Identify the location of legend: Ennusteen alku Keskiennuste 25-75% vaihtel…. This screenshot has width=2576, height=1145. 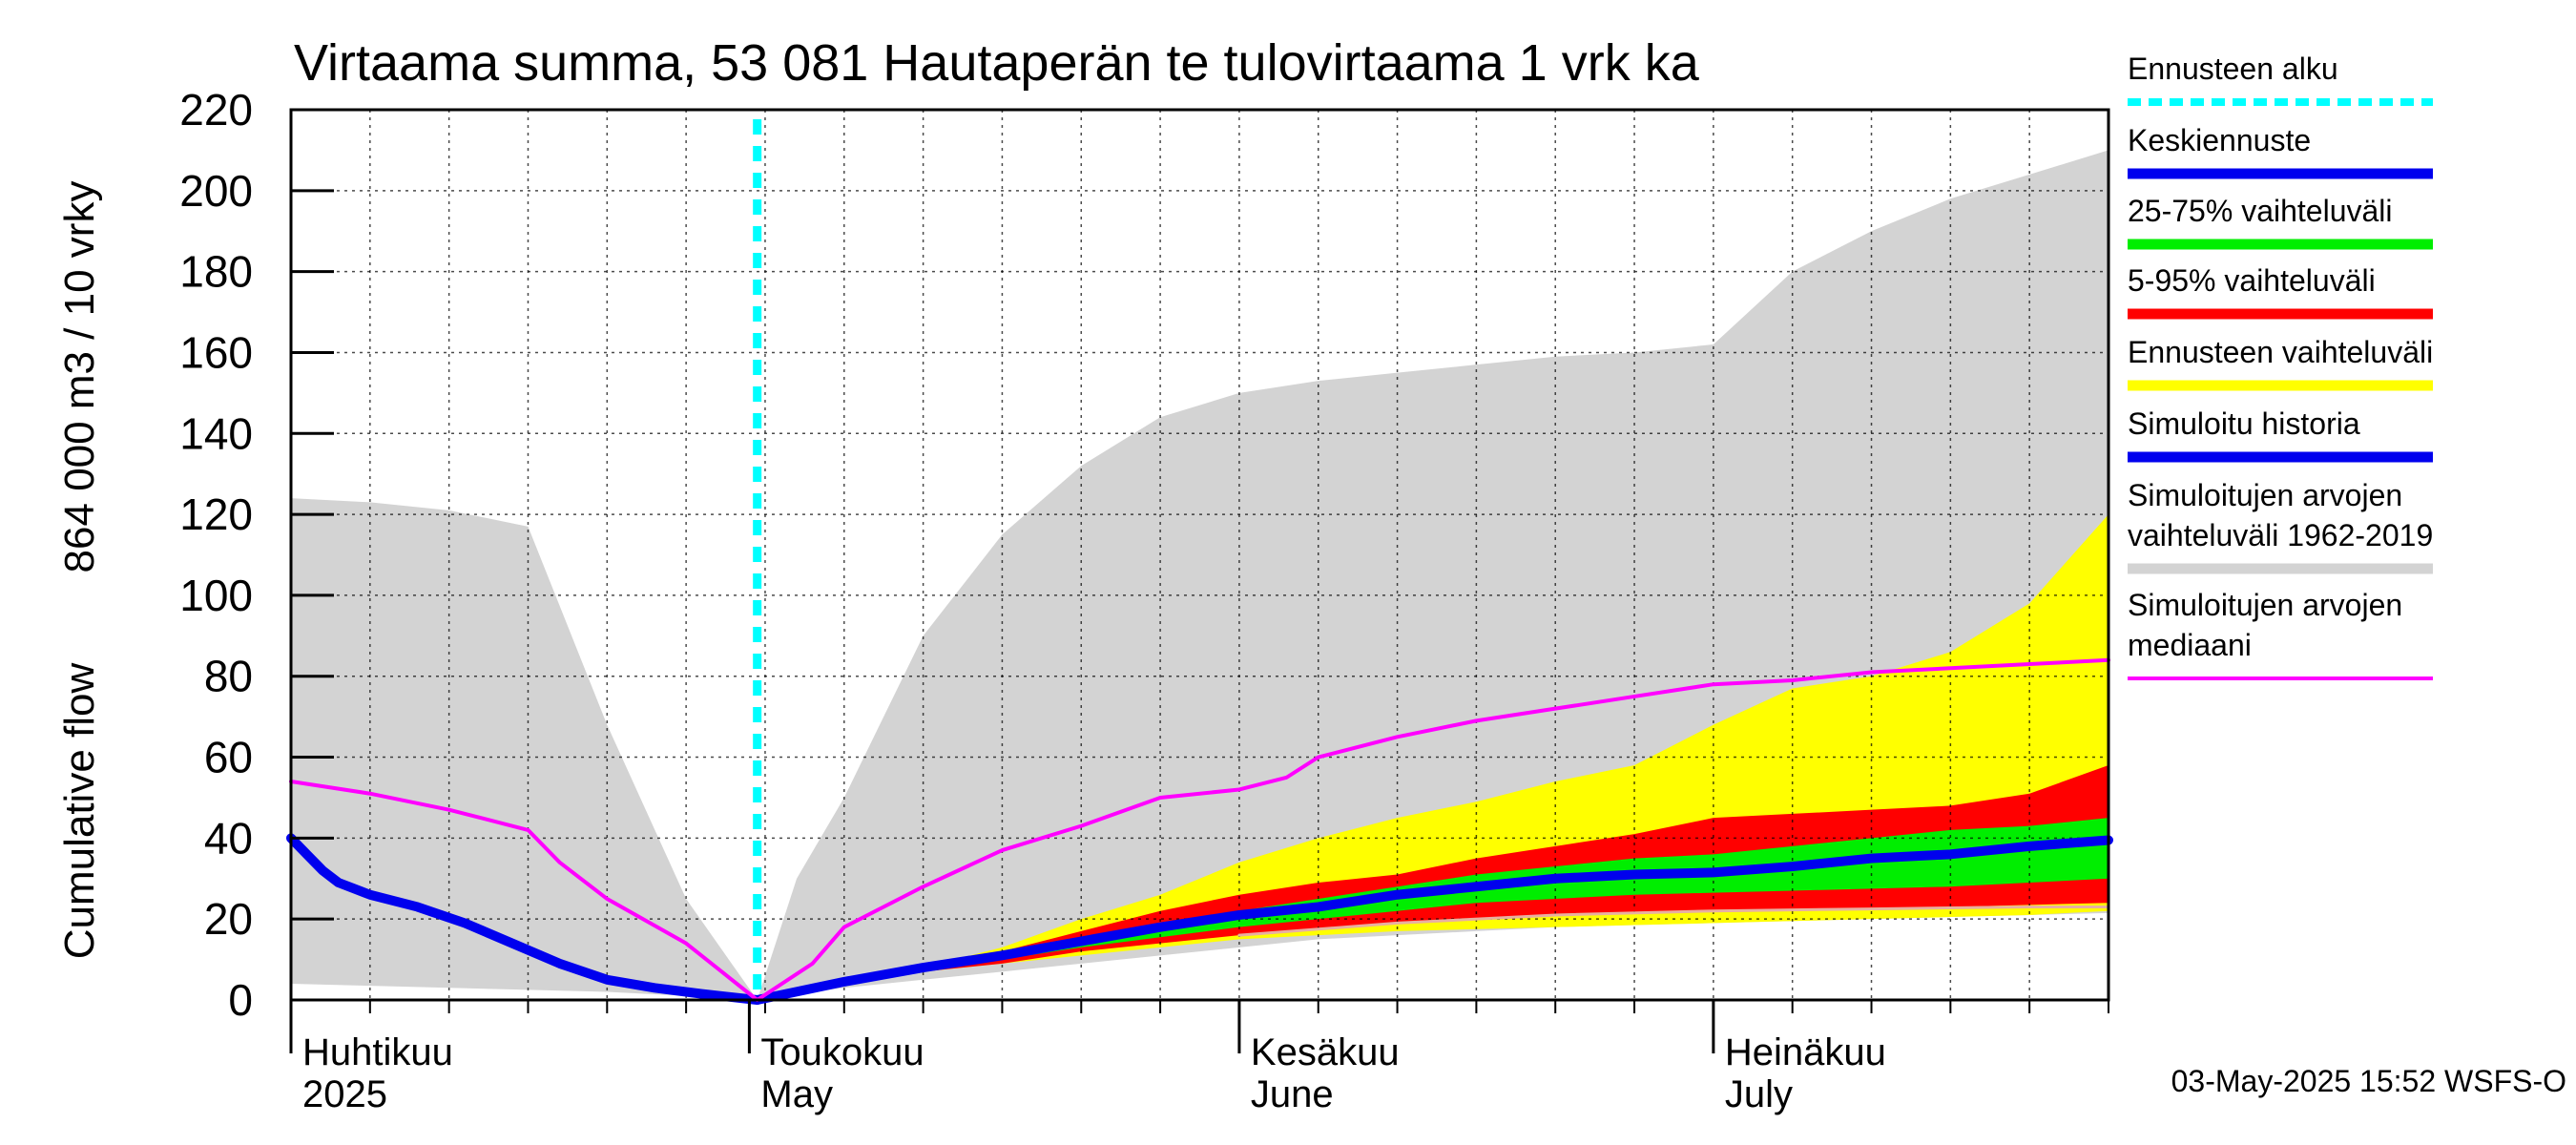
(2280, 366).